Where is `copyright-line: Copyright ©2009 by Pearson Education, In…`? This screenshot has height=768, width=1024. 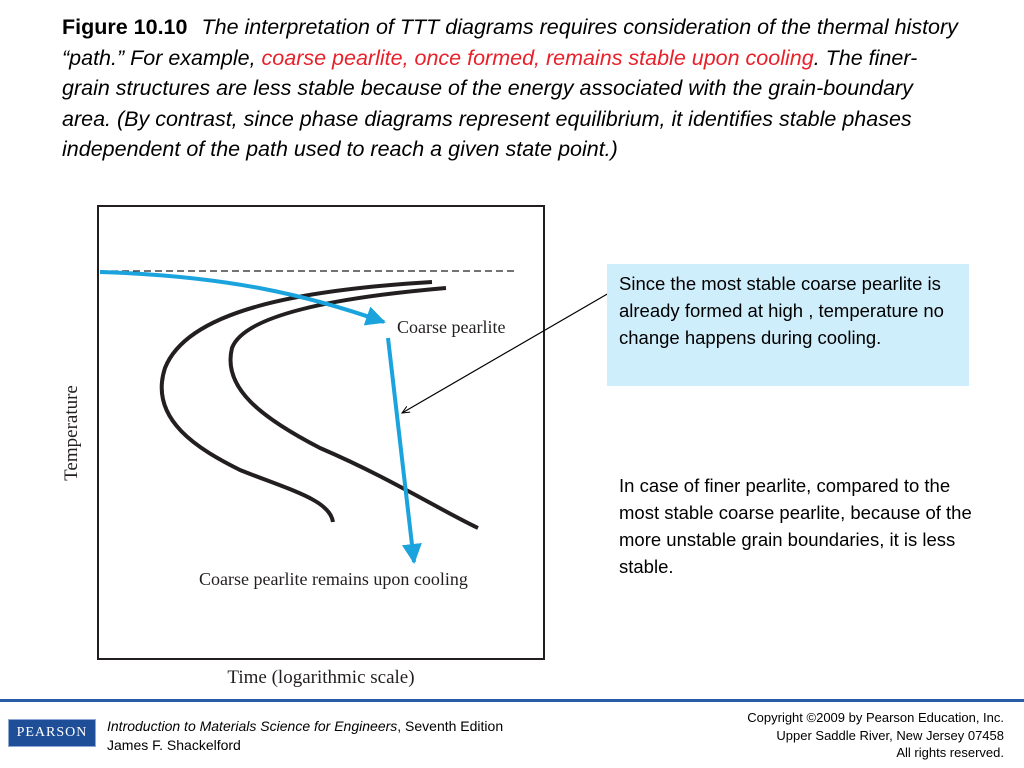 copyright-line: Copyright ©2009 by Pearson Education, In… is located at coordinates (875, 717).